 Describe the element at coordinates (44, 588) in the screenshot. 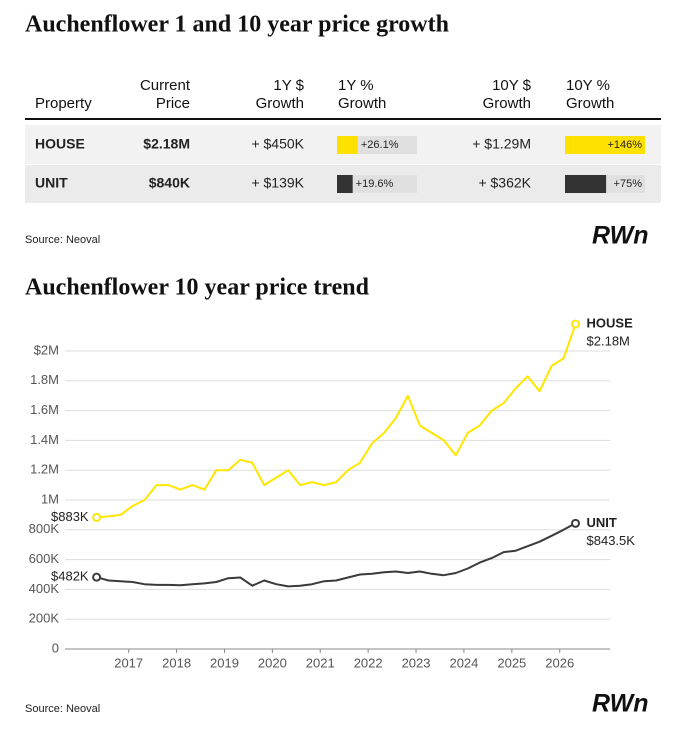

I see `y-tick-label: 400K` at that location.